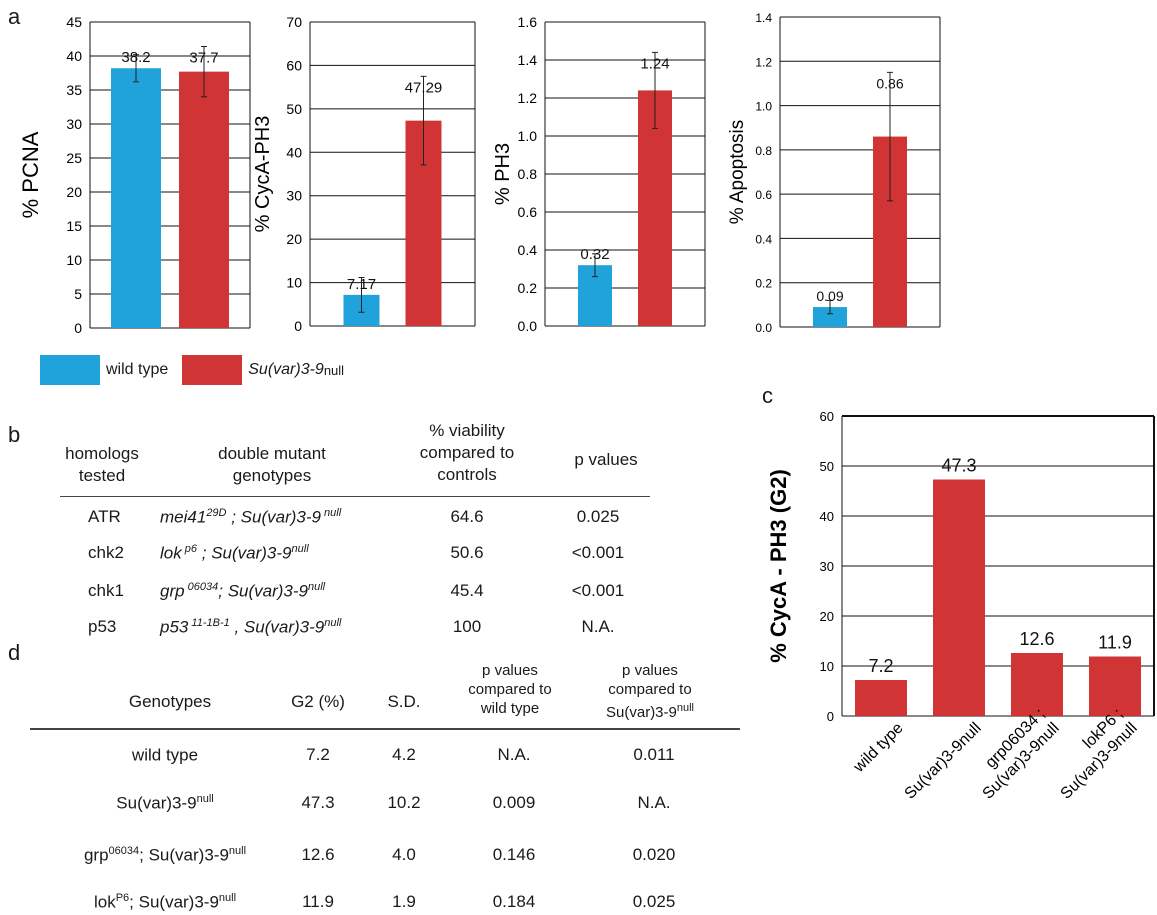  Describe the element at coordinates (778, 566) in the screenshot. I see `y-axis-label: % CycA - PH3 (G2)` at that location.